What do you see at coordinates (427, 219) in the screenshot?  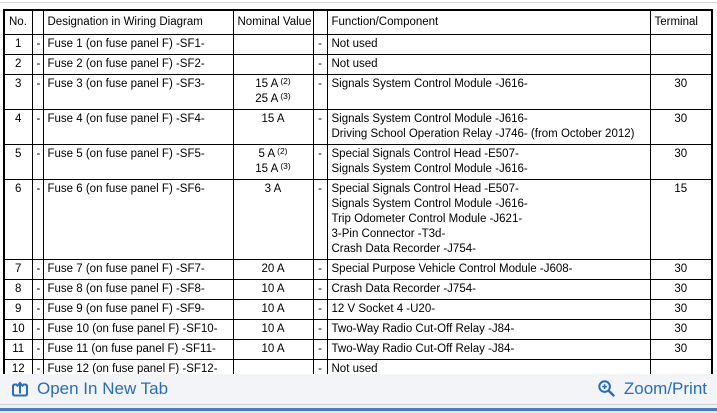 I see `function-component-line: Trip Odometer Control Module -J621-` at bounding box center [427, 219].